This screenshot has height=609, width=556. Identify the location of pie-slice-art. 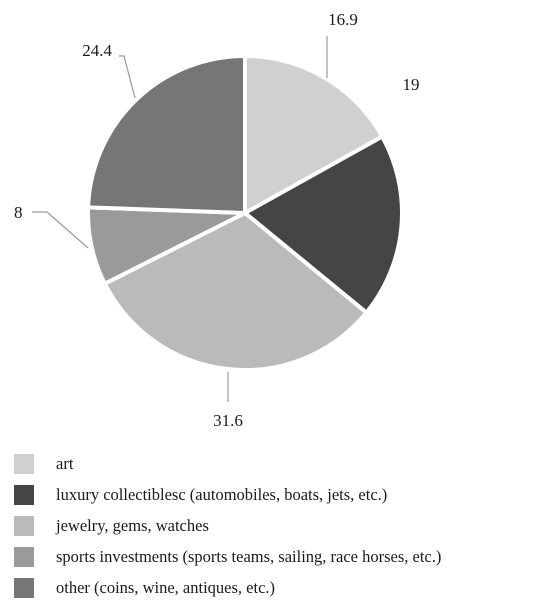
(314, 134).